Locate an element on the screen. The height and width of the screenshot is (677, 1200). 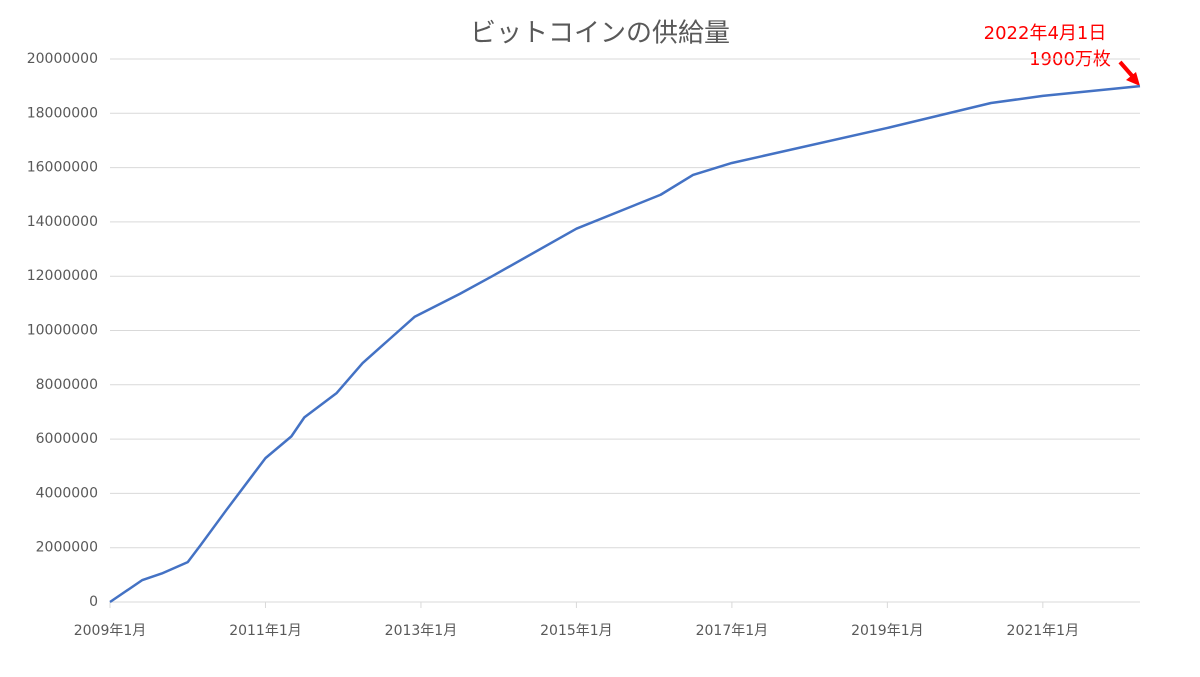
chart-title: ビットコインの供給量 is located at coordinates (600, 34).